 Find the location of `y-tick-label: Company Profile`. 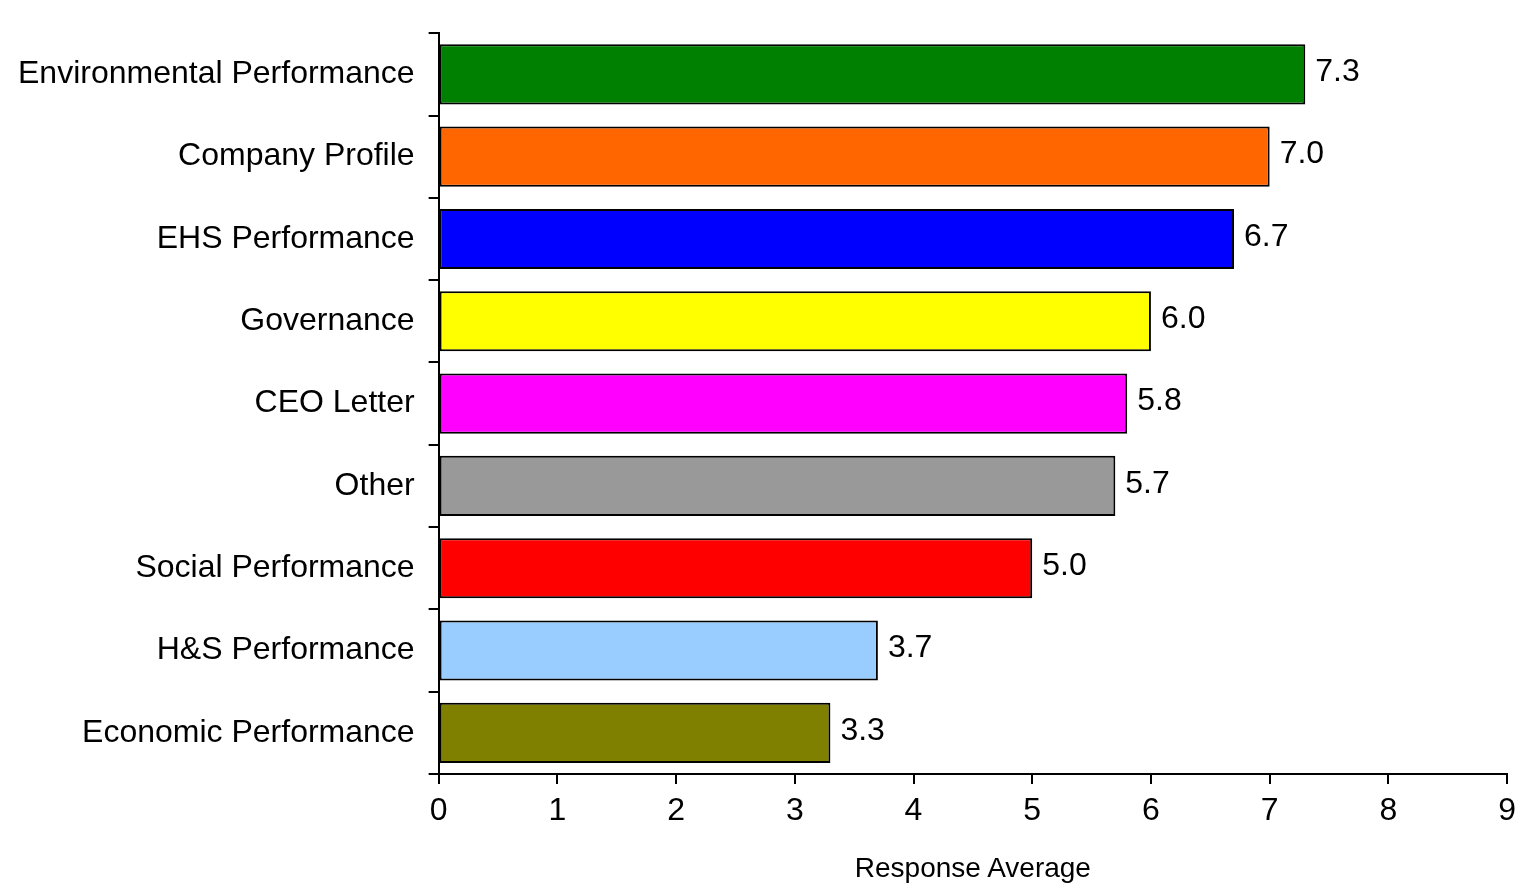

y-tick-label: Company Profile is located at coordinates (296, 154).